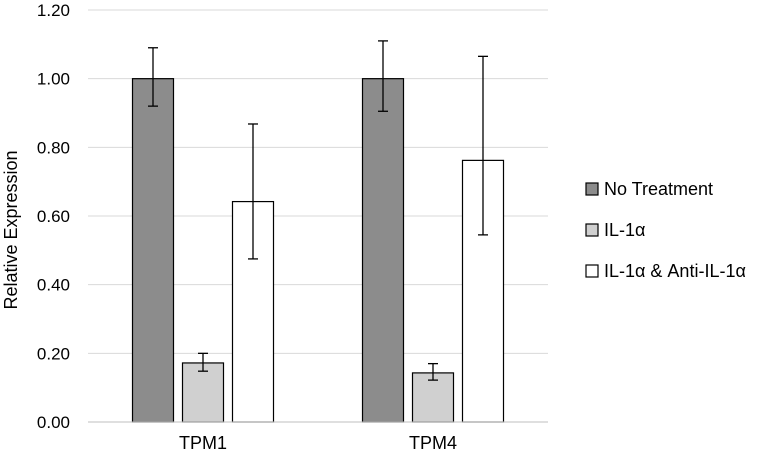 The image size is (780, 461). I want to click on legend: No Treatment IL-1α IL-1α & Anti-IL-1α, so click(665, 230).